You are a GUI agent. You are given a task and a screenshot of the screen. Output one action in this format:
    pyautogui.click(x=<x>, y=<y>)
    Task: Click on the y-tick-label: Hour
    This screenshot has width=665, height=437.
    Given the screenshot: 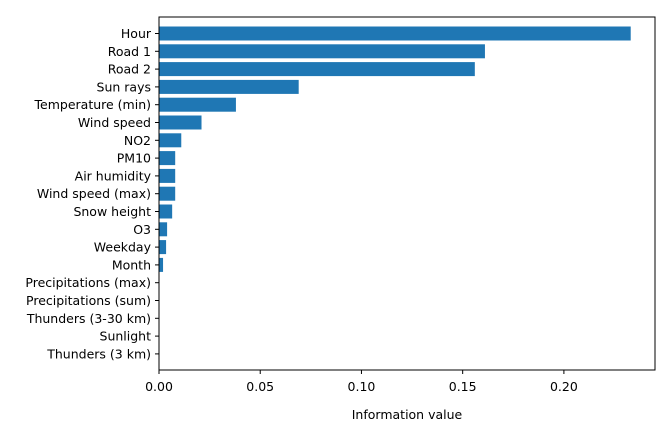 What is the action you would take?
    pyautogui.click(x=136, y=33)
    